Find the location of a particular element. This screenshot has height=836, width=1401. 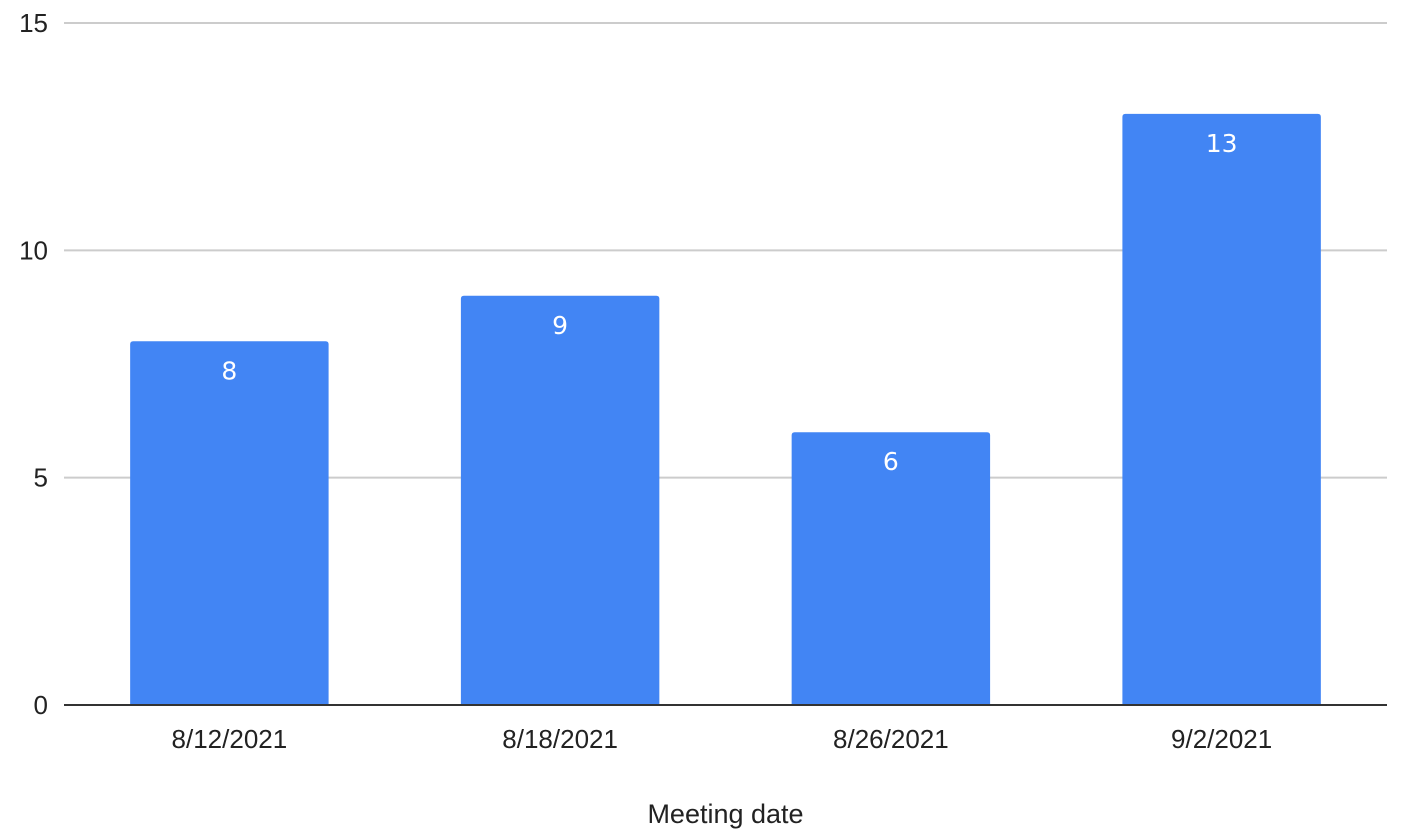

data-label: 9 is located at coordinates (560, 325).